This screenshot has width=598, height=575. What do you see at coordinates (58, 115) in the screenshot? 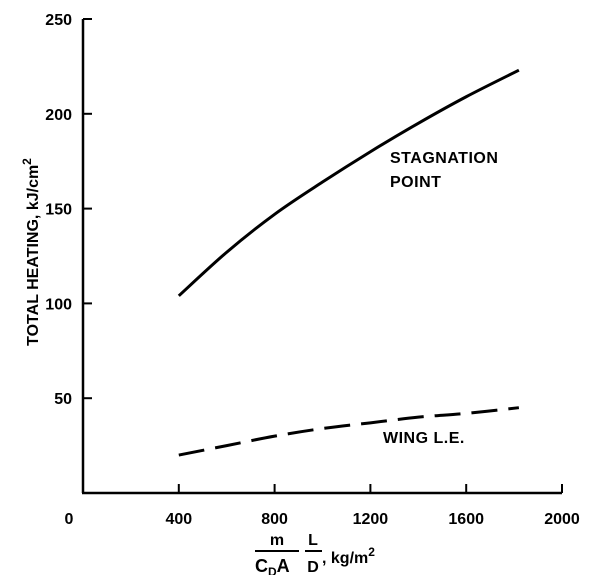
I see `y-tick-label: 200` at bounding box center [58, 115].